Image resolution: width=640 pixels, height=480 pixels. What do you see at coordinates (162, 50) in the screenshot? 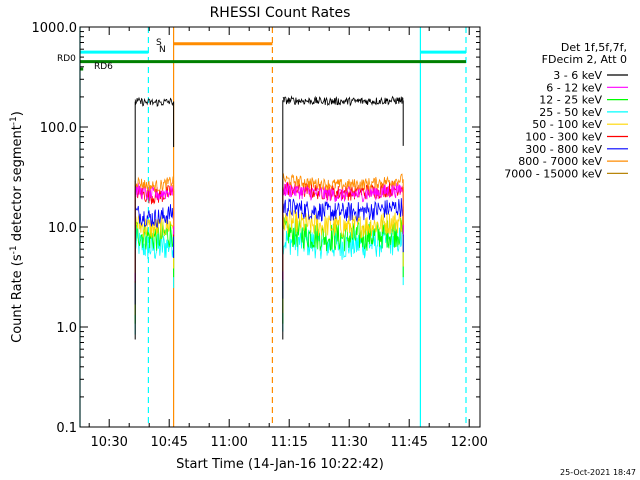
I see `saa-label-n: N` at bounding box center [162, 50].